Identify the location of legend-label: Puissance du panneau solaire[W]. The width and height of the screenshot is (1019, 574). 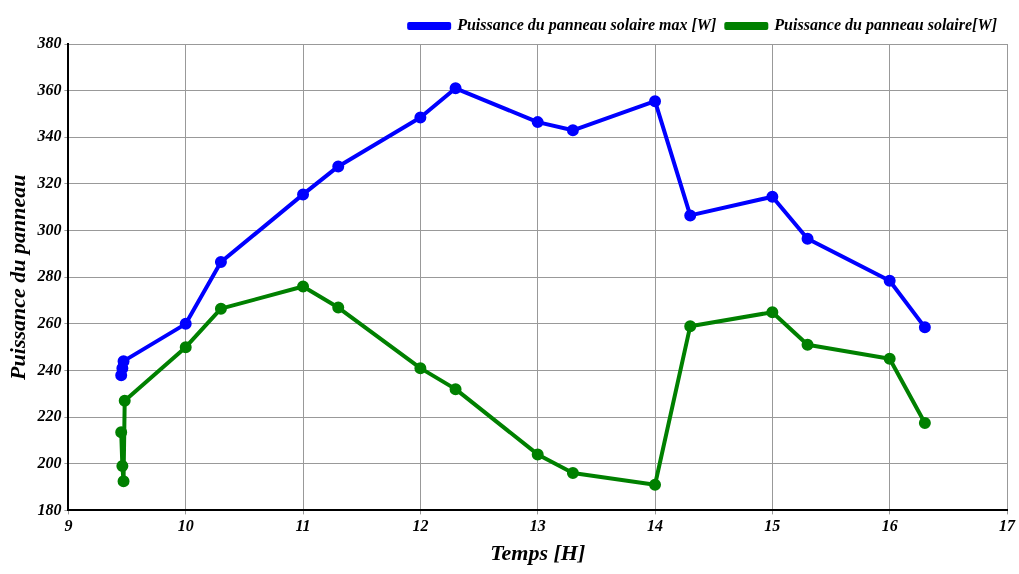
(885, 25).